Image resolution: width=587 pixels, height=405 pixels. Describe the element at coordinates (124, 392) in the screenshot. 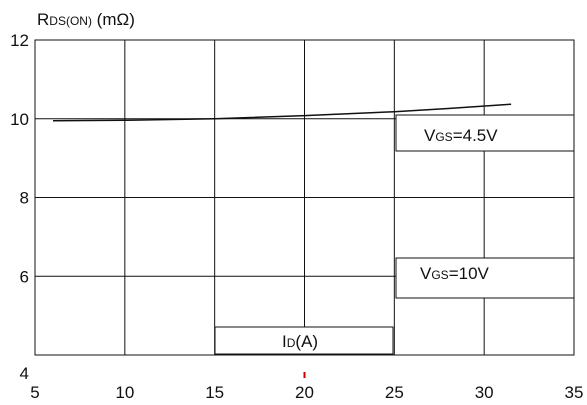

I see `x-tick-label: 10` at that location.